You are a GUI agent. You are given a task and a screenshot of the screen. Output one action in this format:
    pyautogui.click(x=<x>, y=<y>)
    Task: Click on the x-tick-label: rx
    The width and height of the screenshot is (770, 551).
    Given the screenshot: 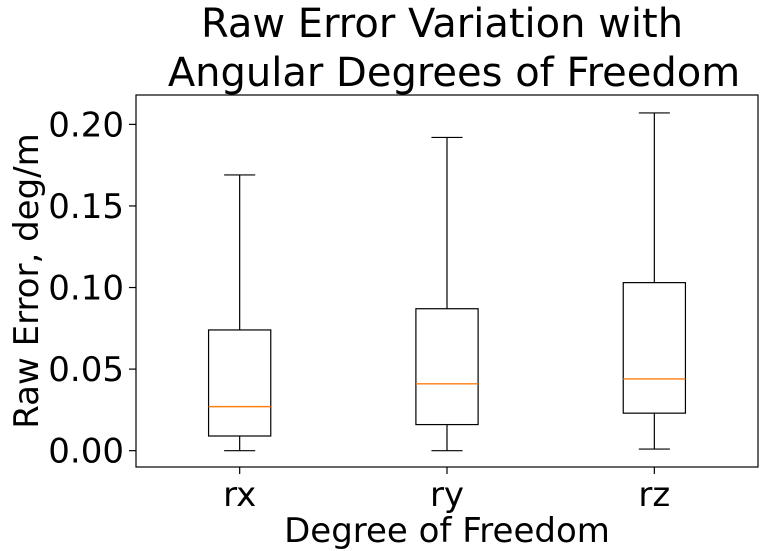 What is the action you would take?
    pyautogui.click(x=239, y=495)
    